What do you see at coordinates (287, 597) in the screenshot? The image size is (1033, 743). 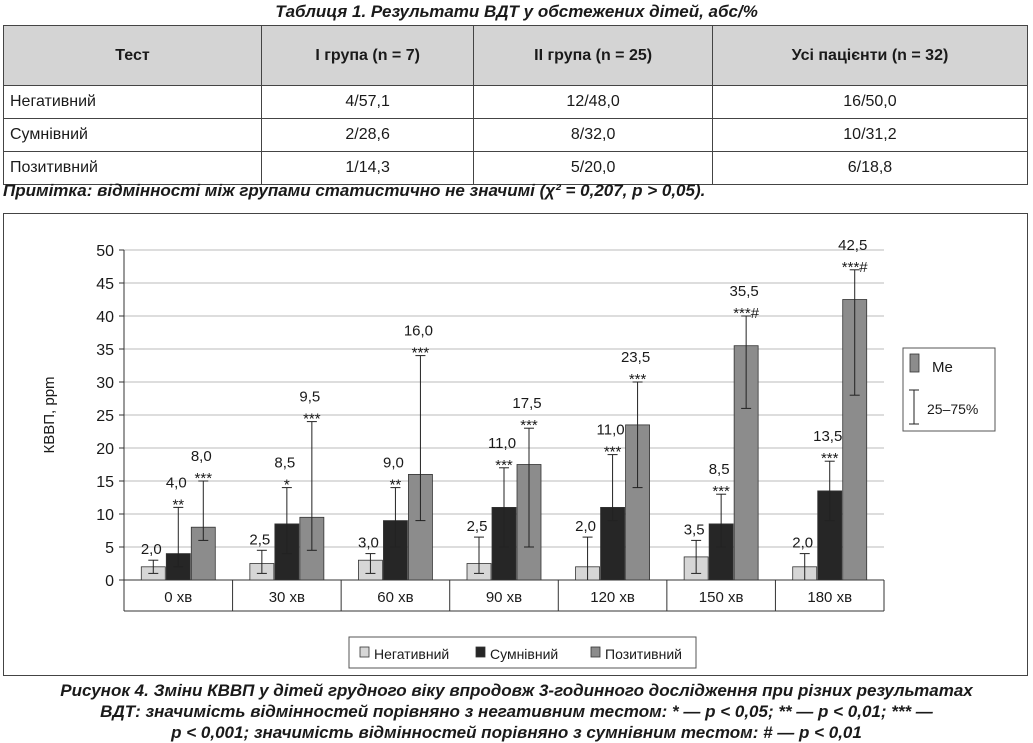 I see `category-label: 30 хв` at bounding box center [287, 597].